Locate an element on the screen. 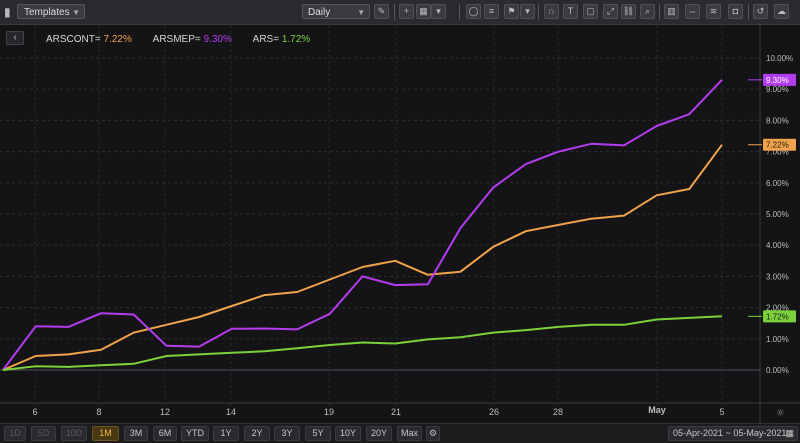 This screenshot has height=443, width=800. magnet-tool-button: ∩ is located at coordinates (551, 11).